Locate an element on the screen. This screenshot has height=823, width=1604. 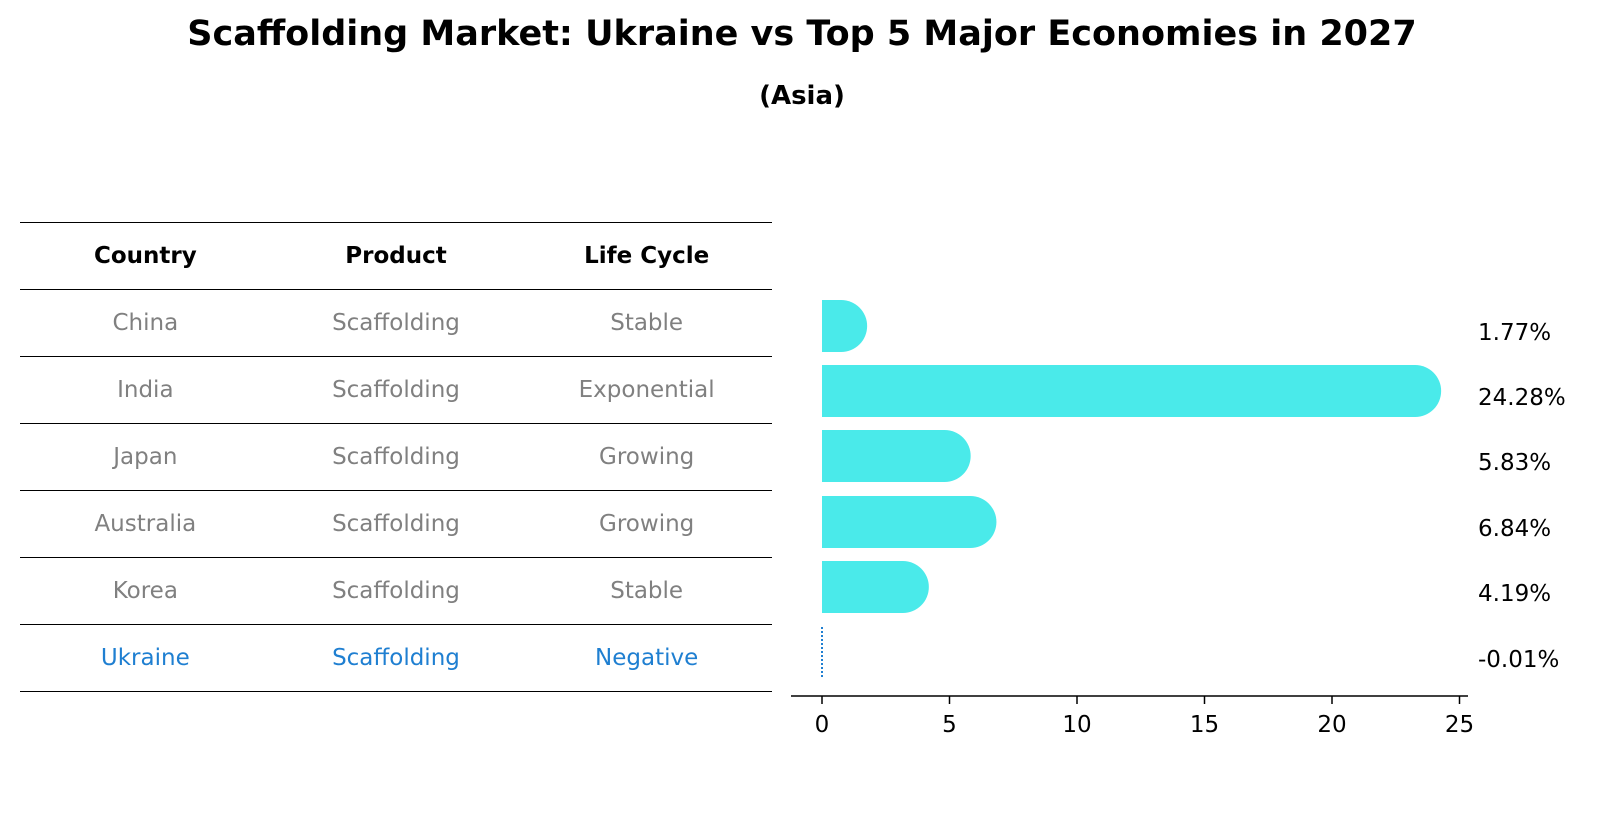
value-label-japan: 5.83% is located at coordinates (1514, 463).